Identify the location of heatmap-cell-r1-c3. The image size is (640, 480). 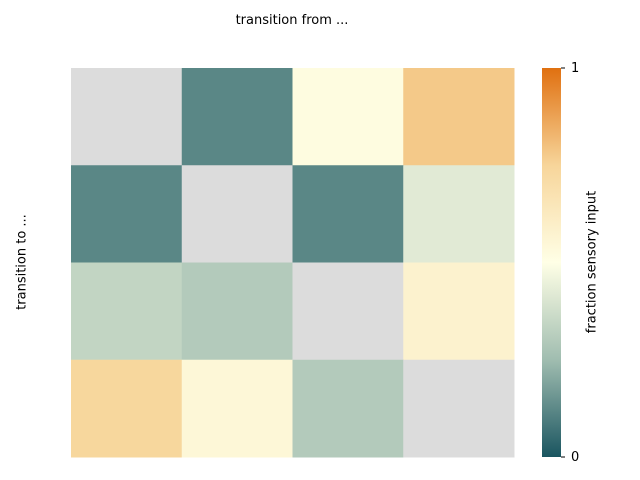
(458, 214).